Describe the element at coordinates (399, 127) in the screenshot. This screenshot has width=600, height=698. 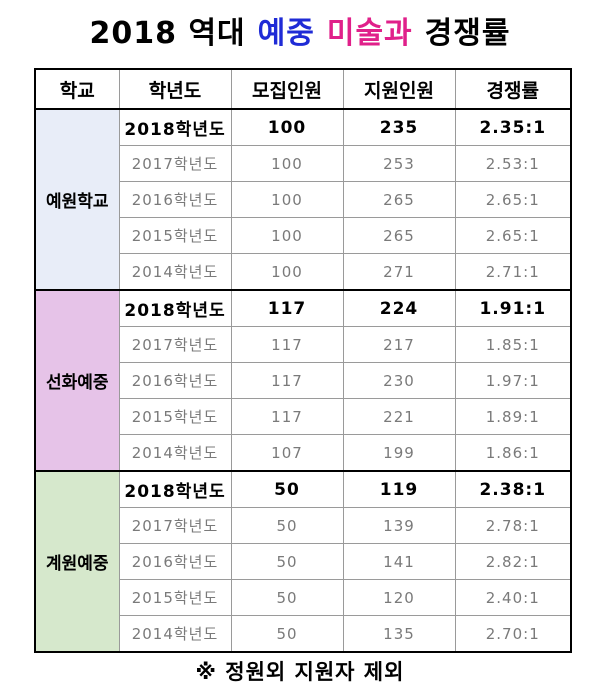
I see `applicants-cell: 235` at that location.